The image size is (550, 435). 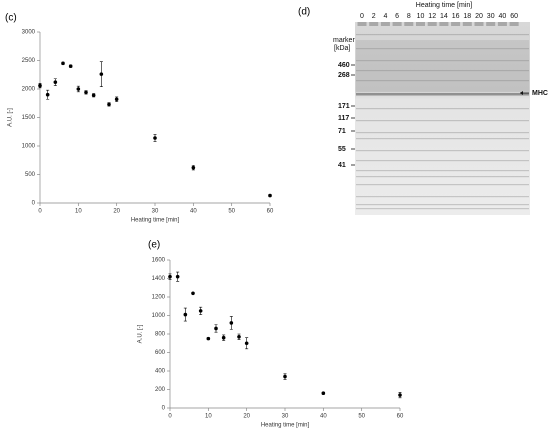 What do you see at coordinates (344, 65) in the screenshot?
I see `marker-label: 460` at bounding box center [344, 65].